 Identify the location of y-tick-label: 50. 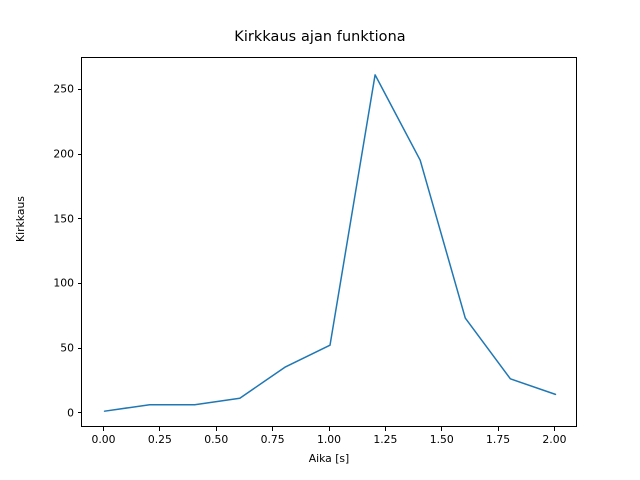
(67, 348).